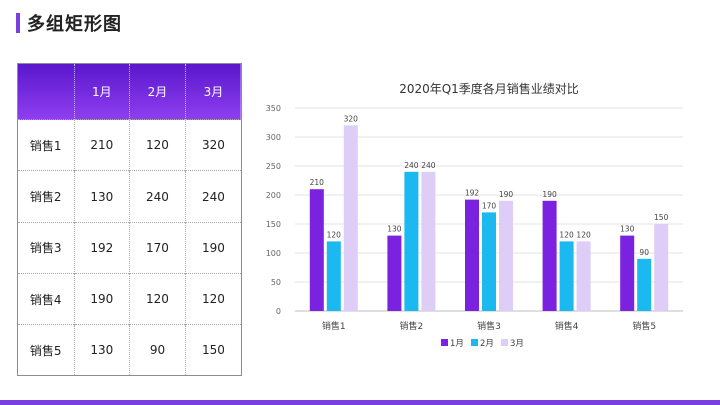 The image size is (720, 405). Describe the element at coordinates (157, 349) in the screenshot. I see `table-cell: 90` at that location.